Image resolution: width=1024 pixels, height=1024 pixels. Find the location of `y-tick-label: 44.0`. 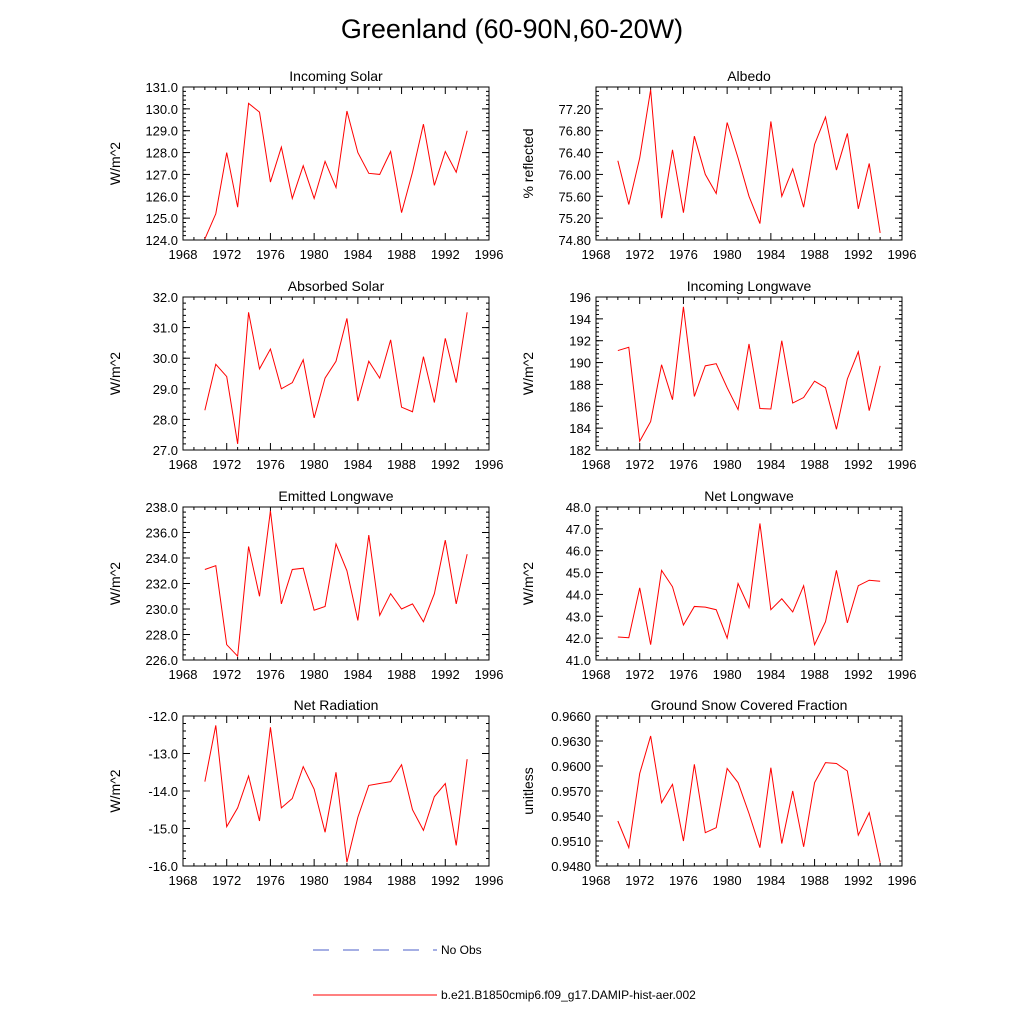

y-tick-label: 44.0 is located at coordinates (578, 594).